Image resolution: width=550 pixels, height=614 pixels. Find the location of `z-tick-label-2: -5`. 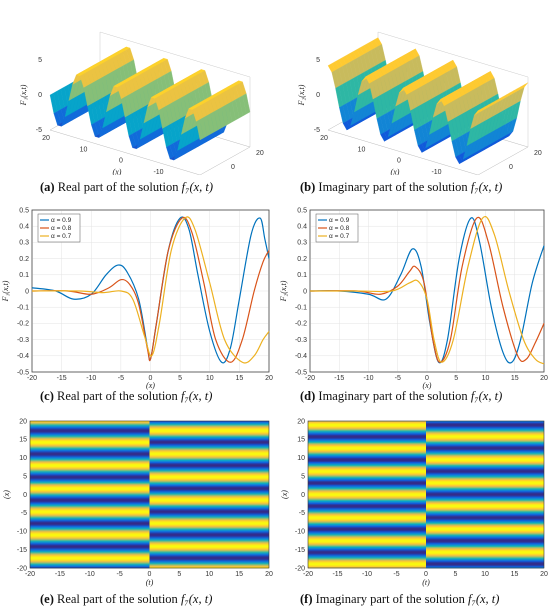

z-tick-label-2: -5 is located at coordinates (317, 130).